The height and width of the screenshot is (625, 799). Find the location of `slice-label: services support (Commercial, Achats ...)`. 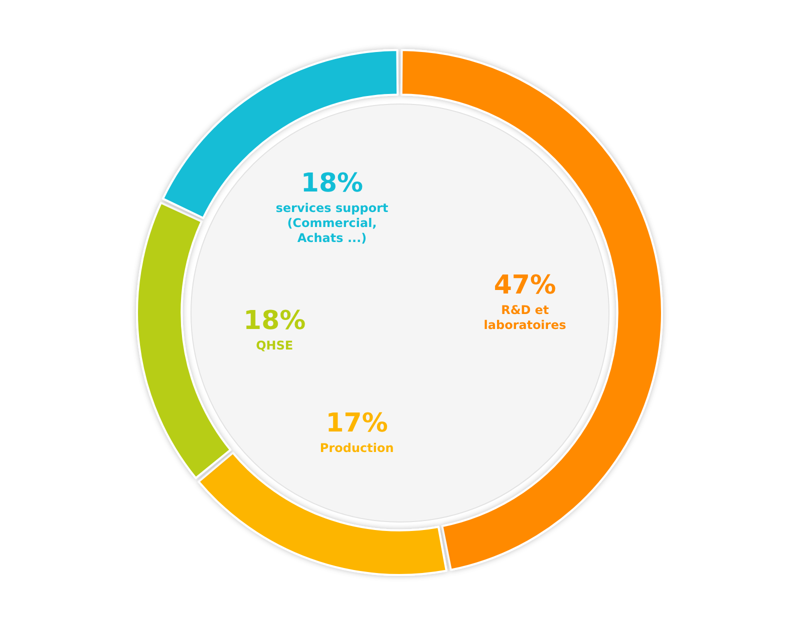

slice-label: services support (Commercial, Achats ...) is located at coordinates (332, 223).